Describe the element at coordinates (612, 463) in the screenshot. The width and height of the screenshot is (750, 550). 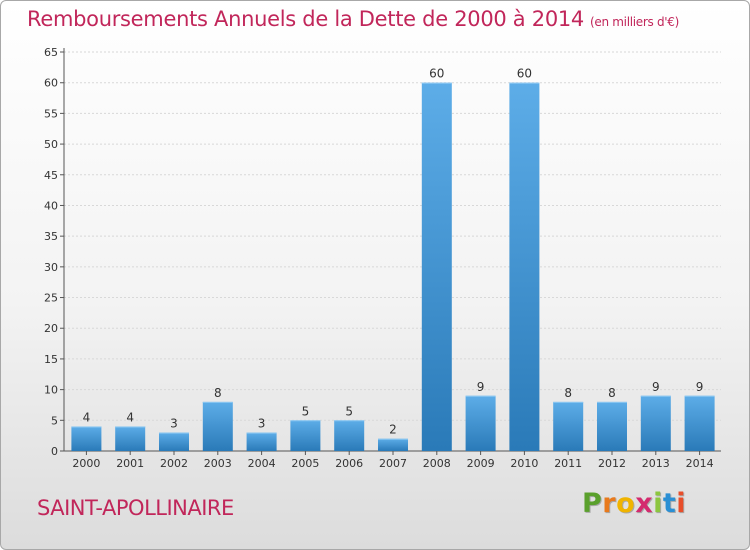
I see `x-tick-label-2012: 2012` at that location.